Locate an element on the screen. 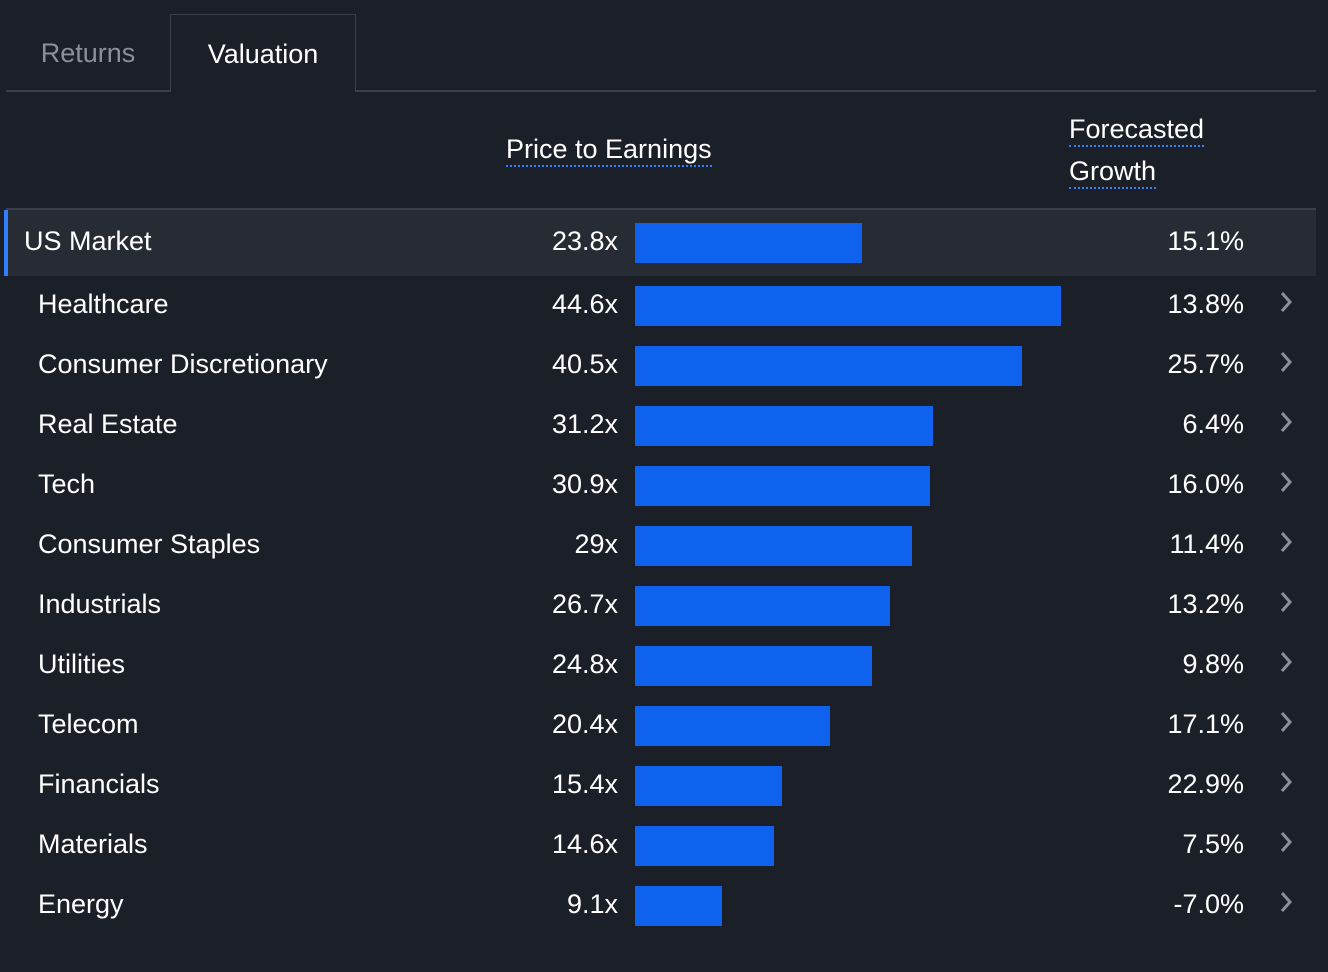 This screenshot has width=1328, height=972. tab-valuation: Valuation is located at coordinates (263, 53).